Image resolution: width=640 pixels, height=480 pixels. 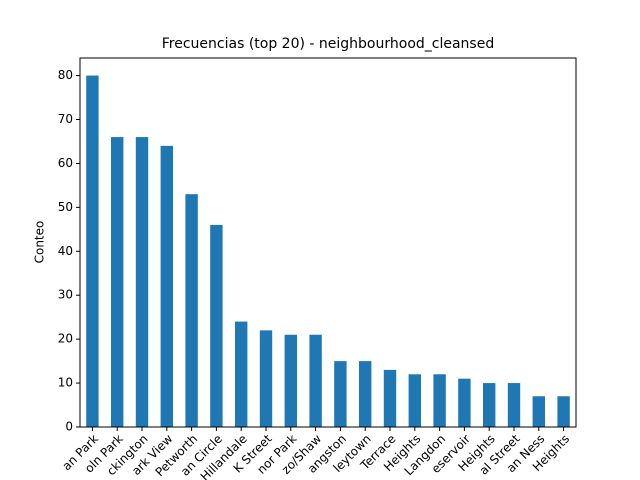 I want to click on y-tick-label: 10, so click(x=65, y=383).